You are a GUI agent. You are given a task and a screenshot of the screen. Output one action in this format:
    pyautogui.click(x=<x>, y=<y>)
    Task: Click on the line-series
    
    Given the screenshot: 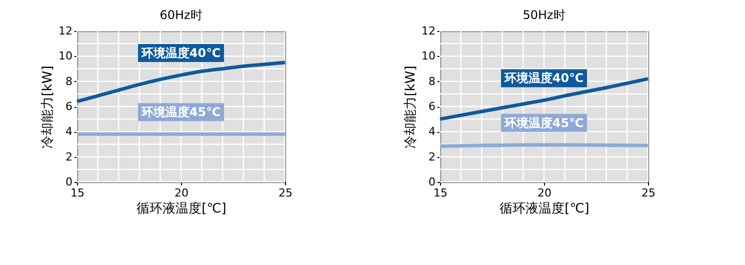 What is the action you would take?
    pyautogui.click(x=181, y=82)
    